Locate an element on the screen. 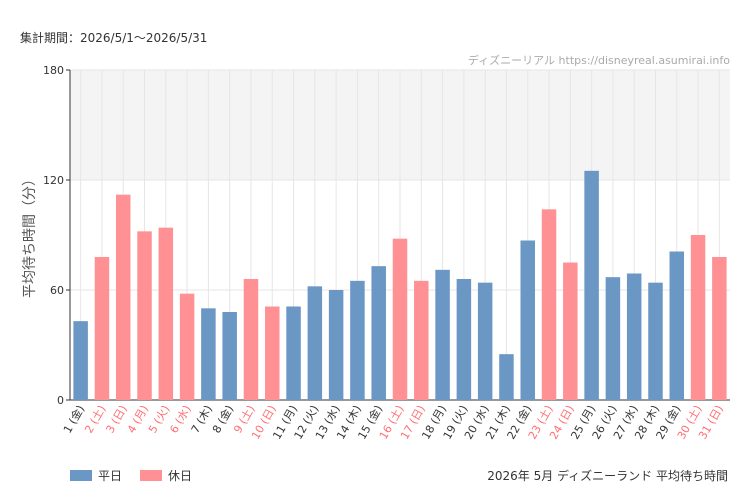 The height and width of the screenshot is (500, 750). y-tick-label: 60 is located at coordinates (57, 290).